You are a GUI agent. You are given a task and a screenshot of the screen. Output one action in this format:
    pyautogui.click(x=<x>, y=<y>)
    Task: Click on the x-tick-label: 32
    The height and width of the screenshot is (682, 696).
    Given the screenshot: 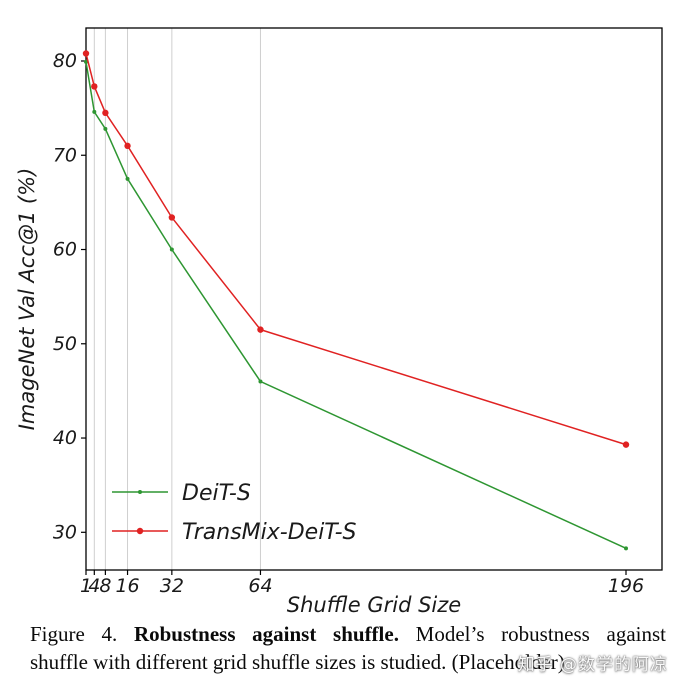 What is the action you would take?
    pyautogui.click(x=172, y=586)
    